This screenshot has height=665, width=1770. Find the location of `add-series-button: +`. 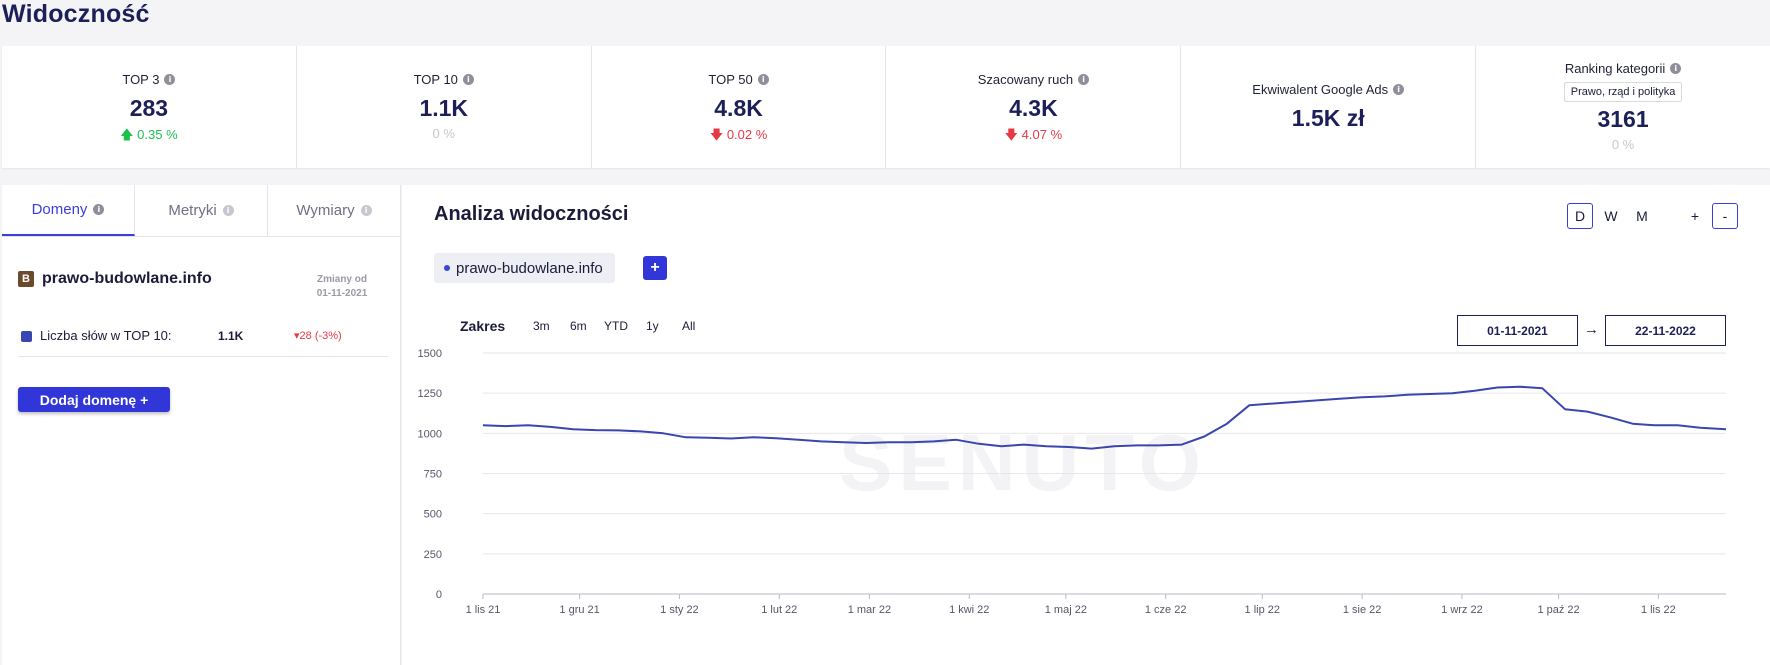

add-series-button: + is located at coordinates (655, 268).